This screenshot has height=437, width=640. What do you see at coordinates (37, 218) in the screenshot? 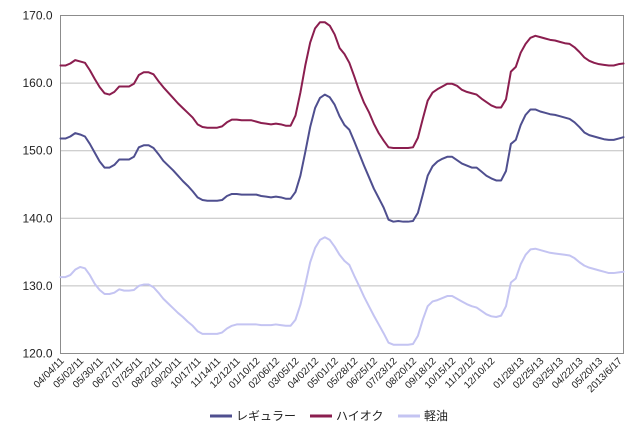
I see `y-tick-label: 140.0` at bounding box center [37, 218].